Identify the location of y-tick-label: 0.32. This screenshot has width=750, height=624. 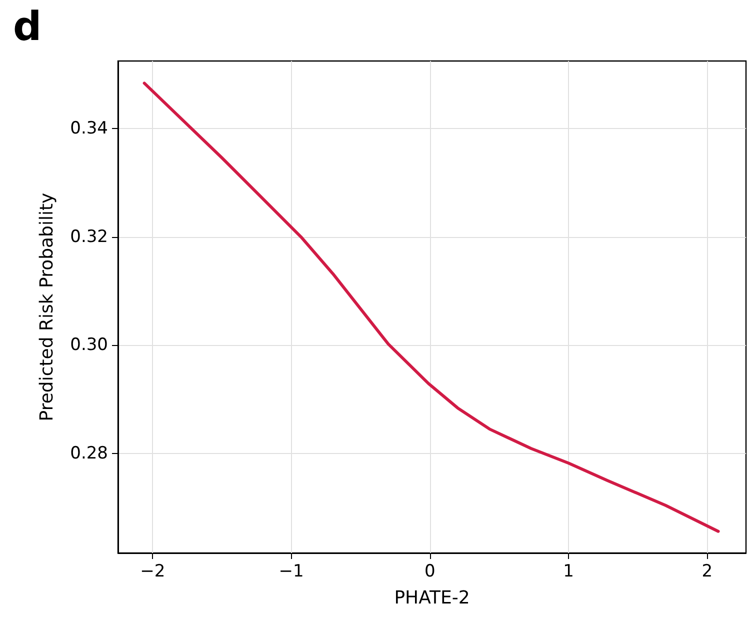
(89, 236).